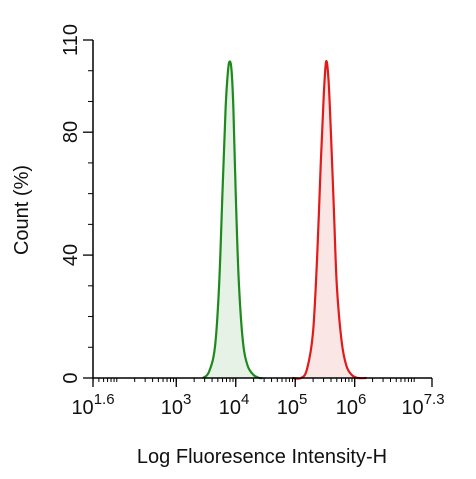 The image size is (476, 479). I want to click on y-tick-label-0: 0, so click(71, 377).